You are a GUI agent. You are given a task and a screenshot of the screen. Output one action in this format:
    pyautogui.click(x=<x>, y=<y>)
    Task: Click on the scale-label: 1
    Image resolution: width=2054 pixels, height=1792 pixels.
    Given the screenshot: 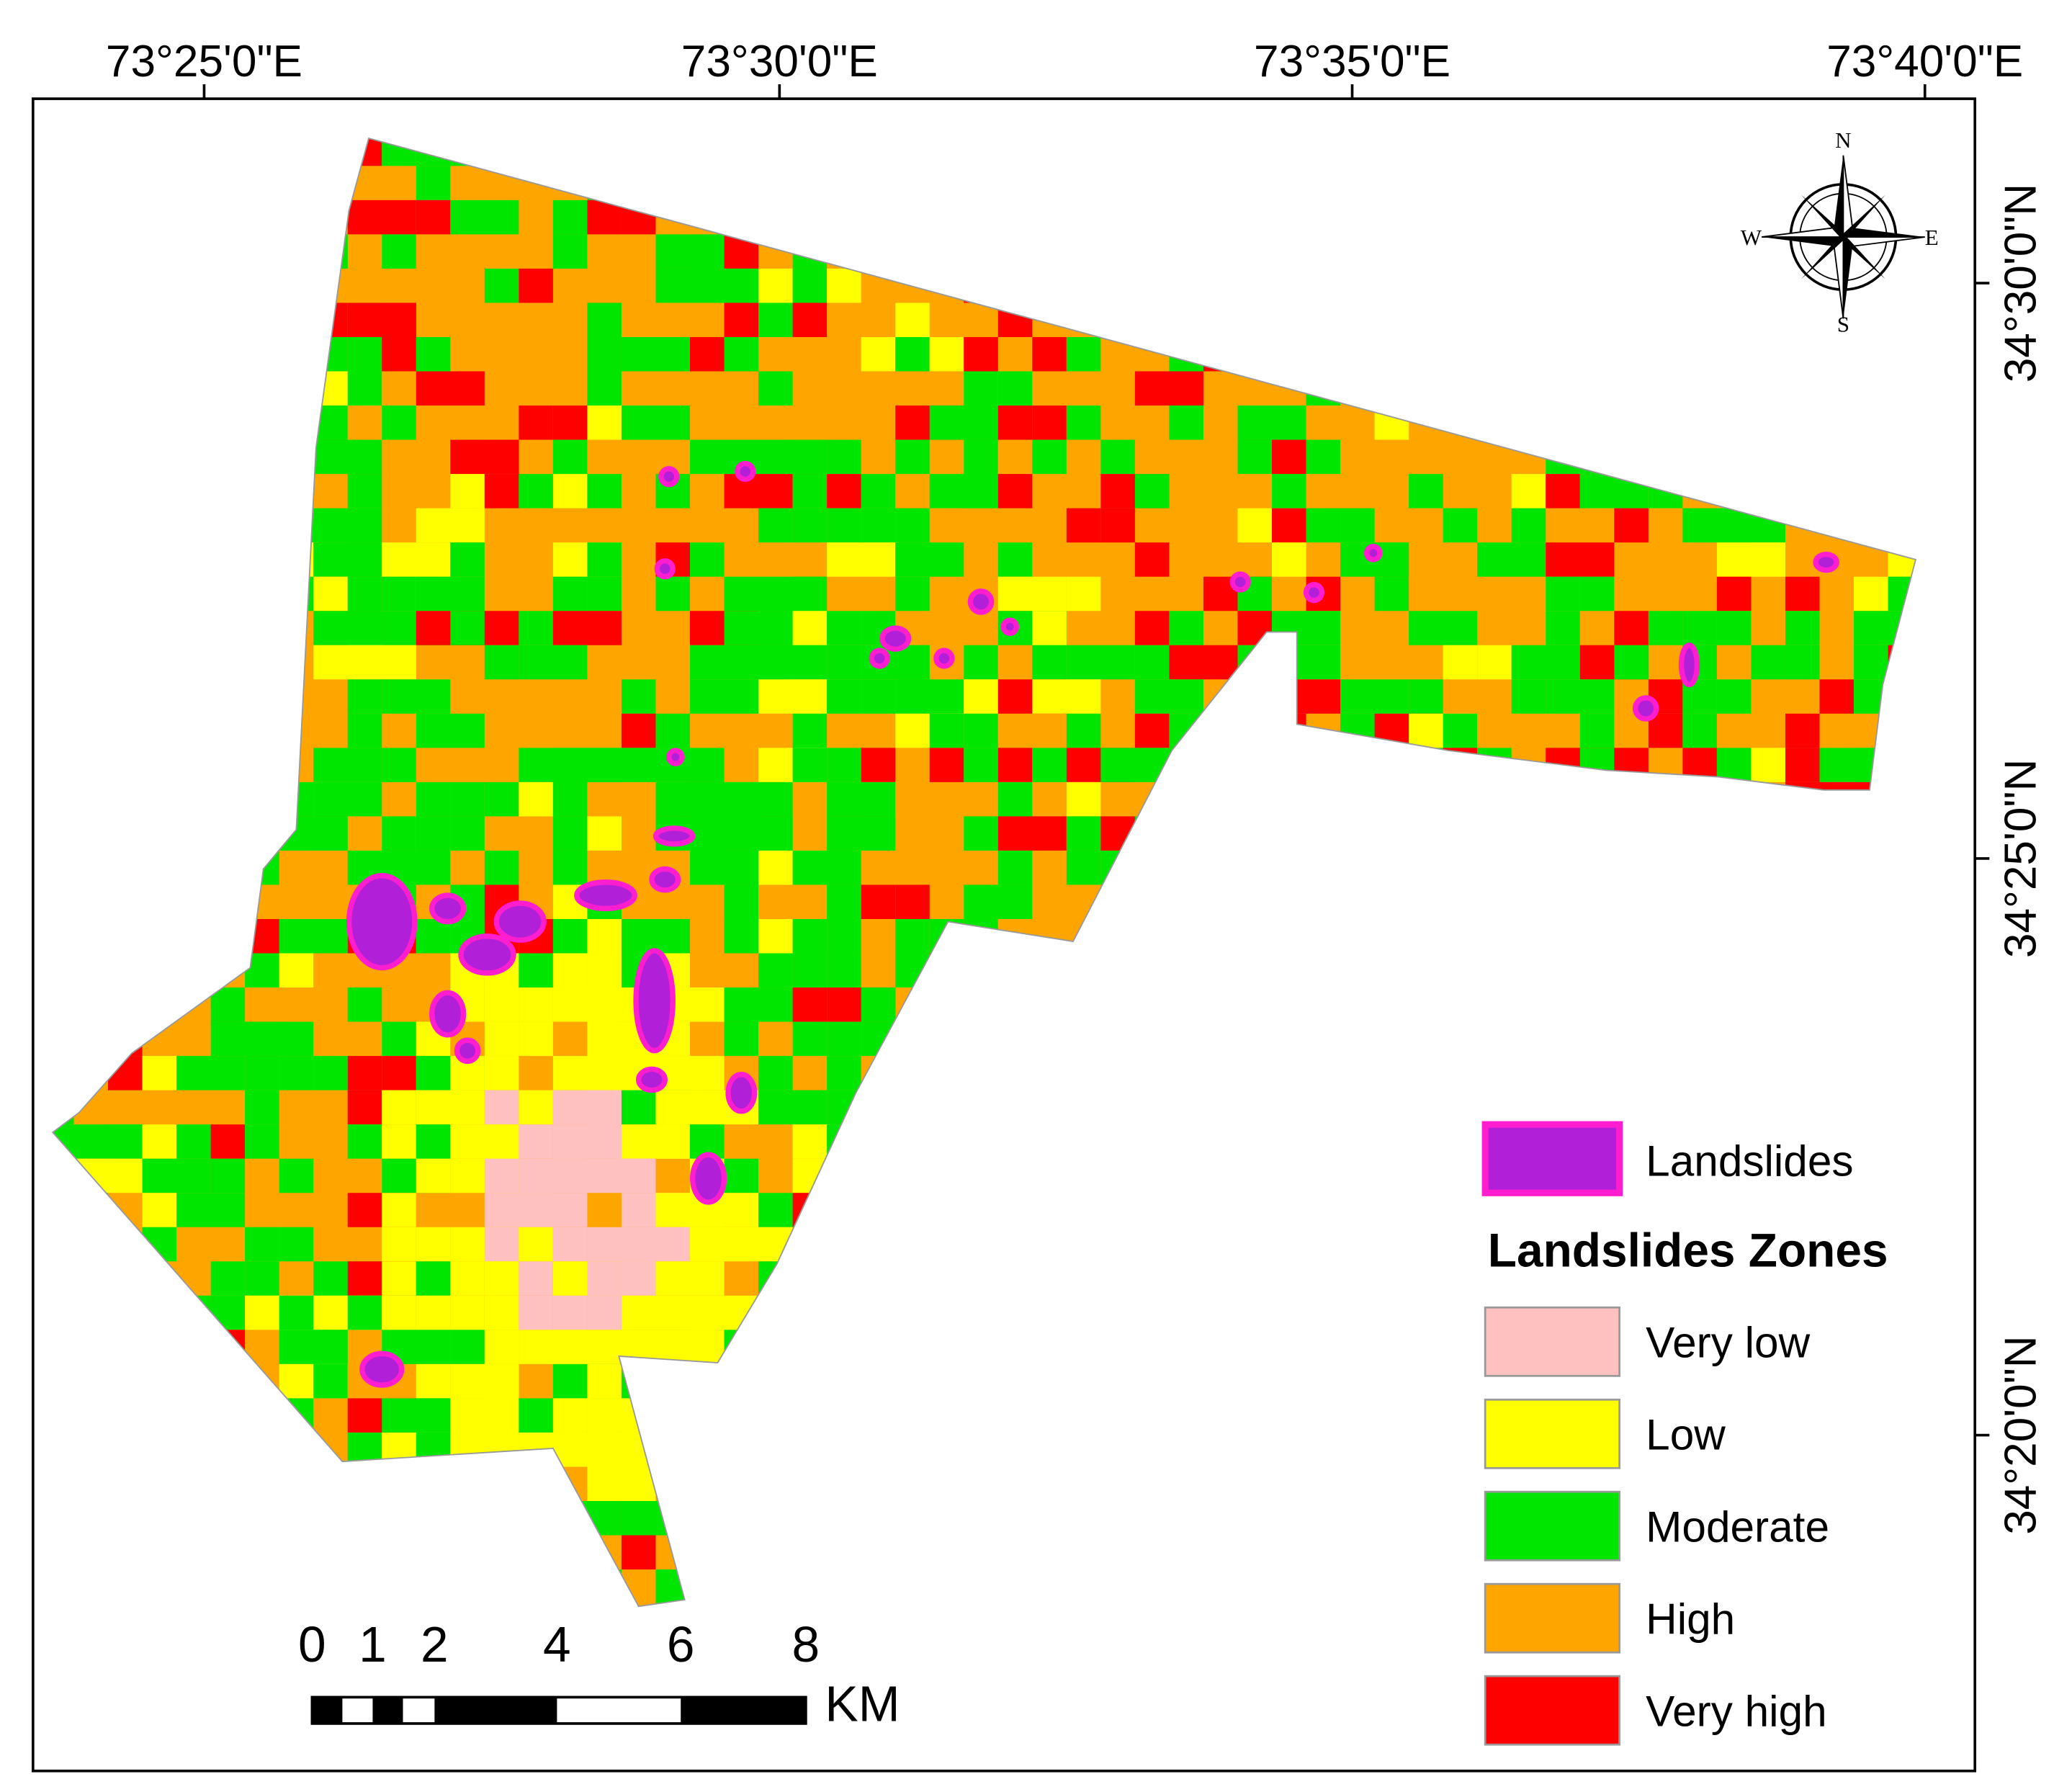 What is the action you would take?
    pyautogui.click(x=373, y=1644)
    